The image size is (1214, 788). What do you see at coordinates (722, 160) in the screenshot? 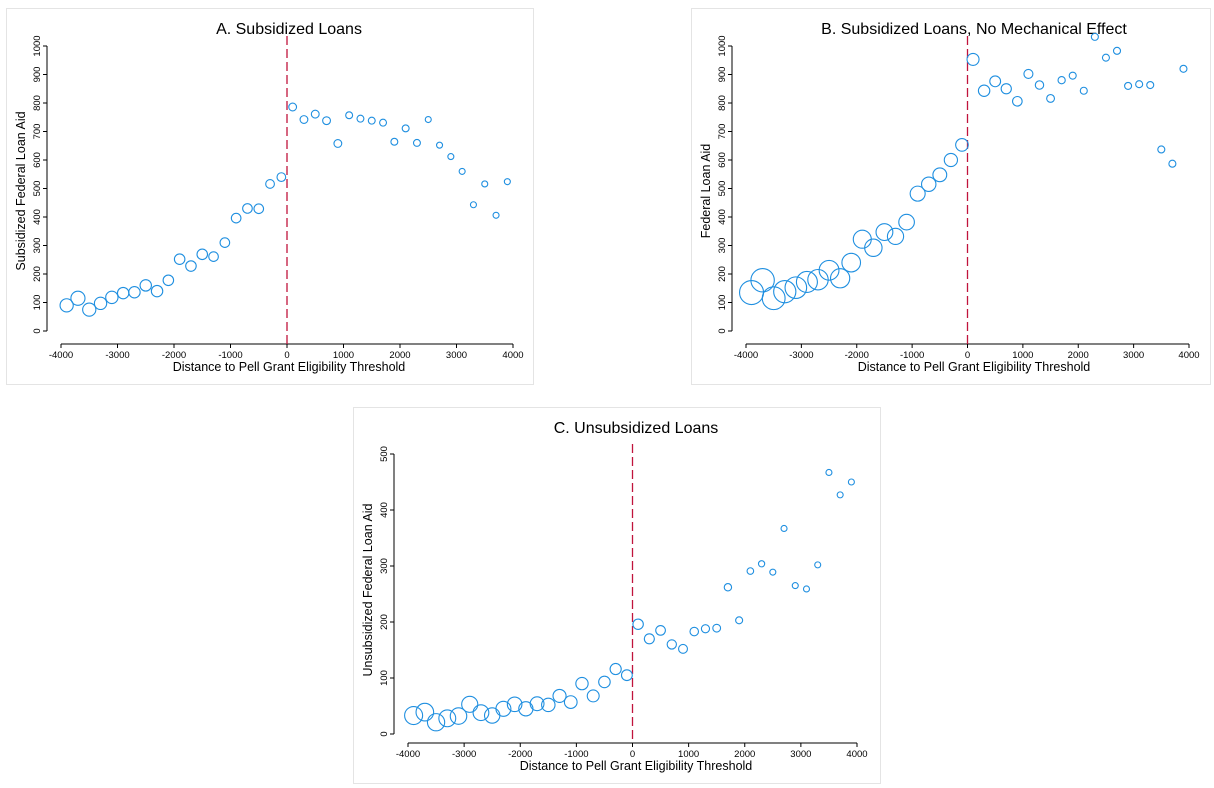
I see `chart-b-y-tick-label: 600` at bounding box center [722, 160].